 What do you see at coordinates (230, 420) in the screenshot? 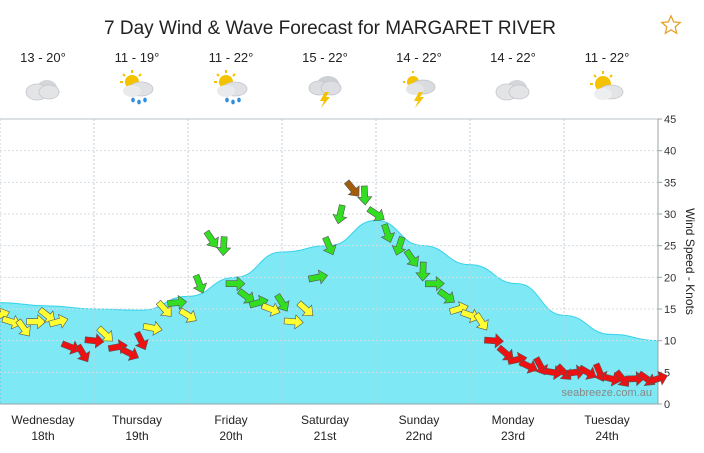
I see `x-day-label: Friday` at bounding box center [230, 420].